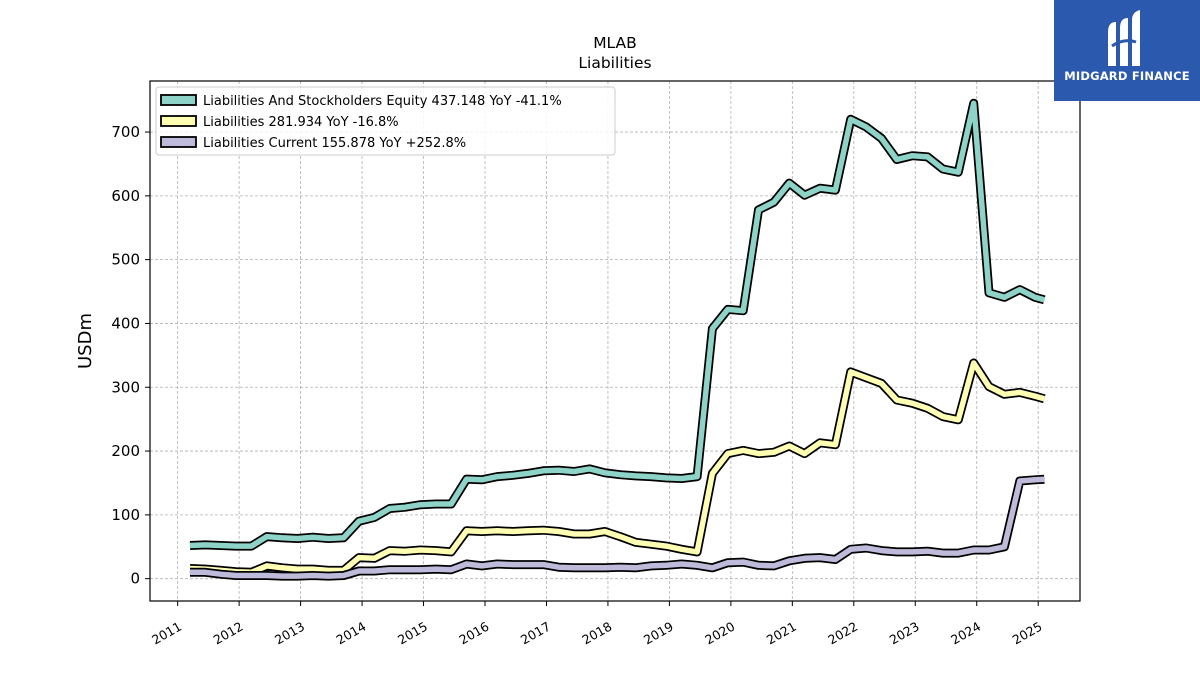  I want to click on midgard-logo-mark-icon, so click(1124, 38).